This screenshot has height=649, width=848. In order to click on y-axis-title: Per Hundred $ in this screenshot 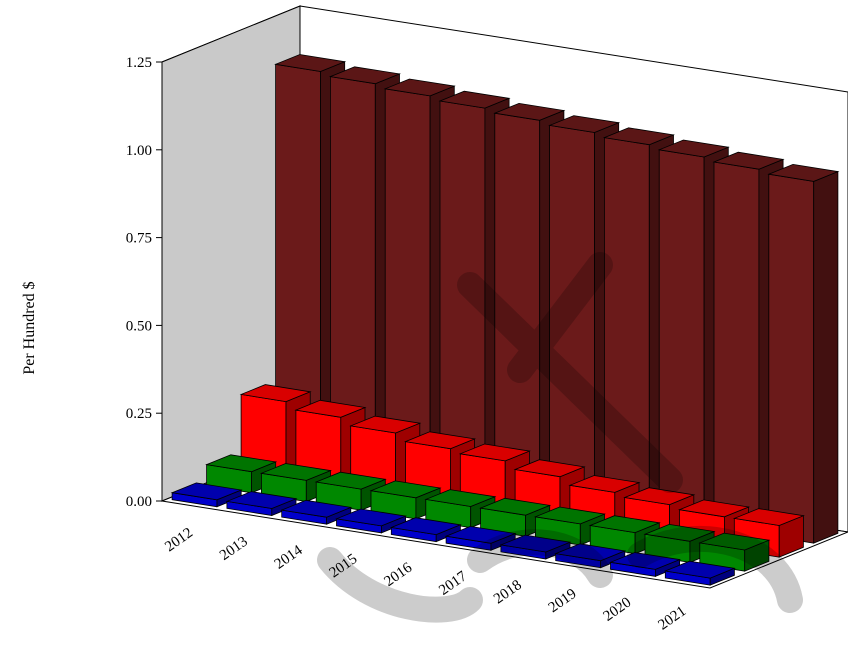, I will do `click(29, 327)`.